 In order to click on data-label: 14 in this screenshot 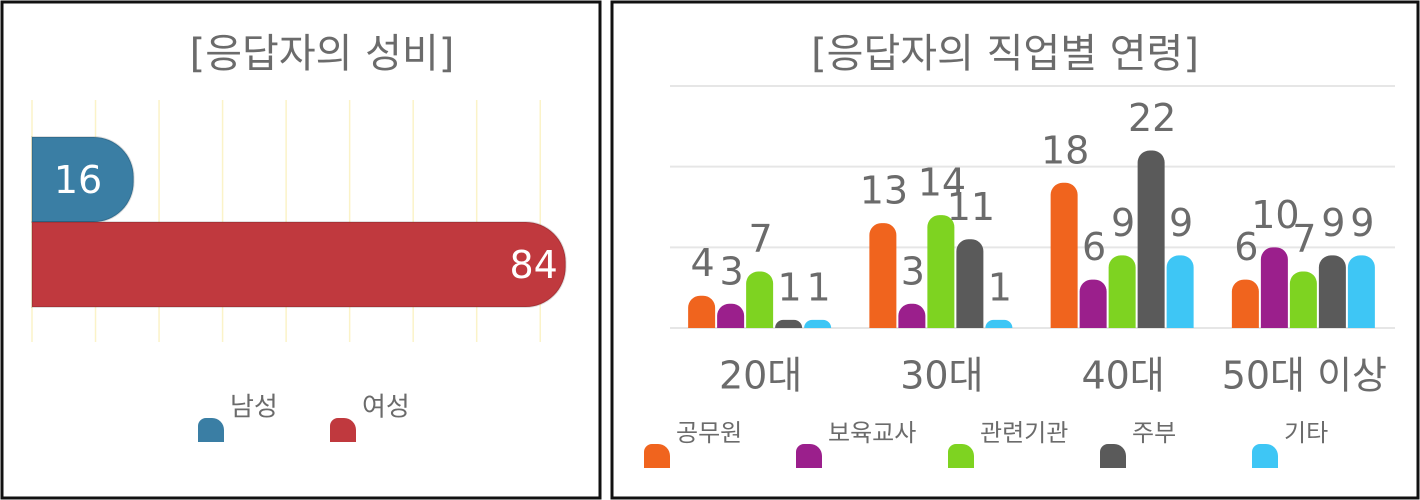, I will do `click(942, 183)`.